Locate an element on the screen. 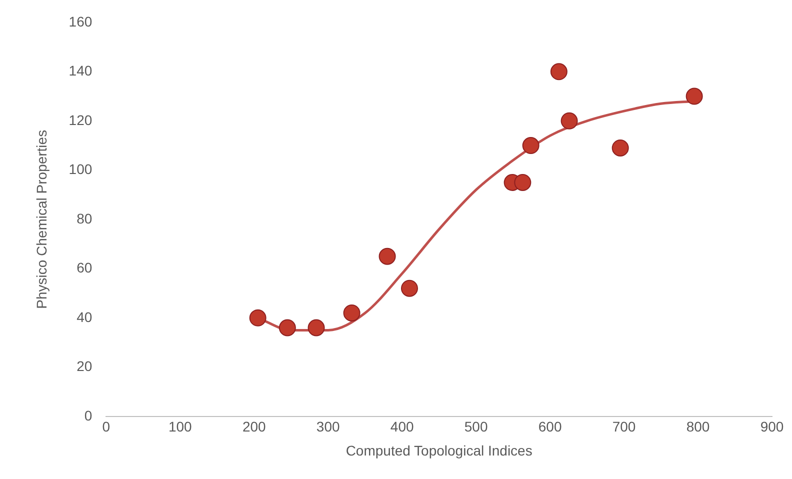 Image resolution: width=792 pixels, height=479 pixels. x-axis-title: Computed Topological Indices is located at coordinates (439, 450).